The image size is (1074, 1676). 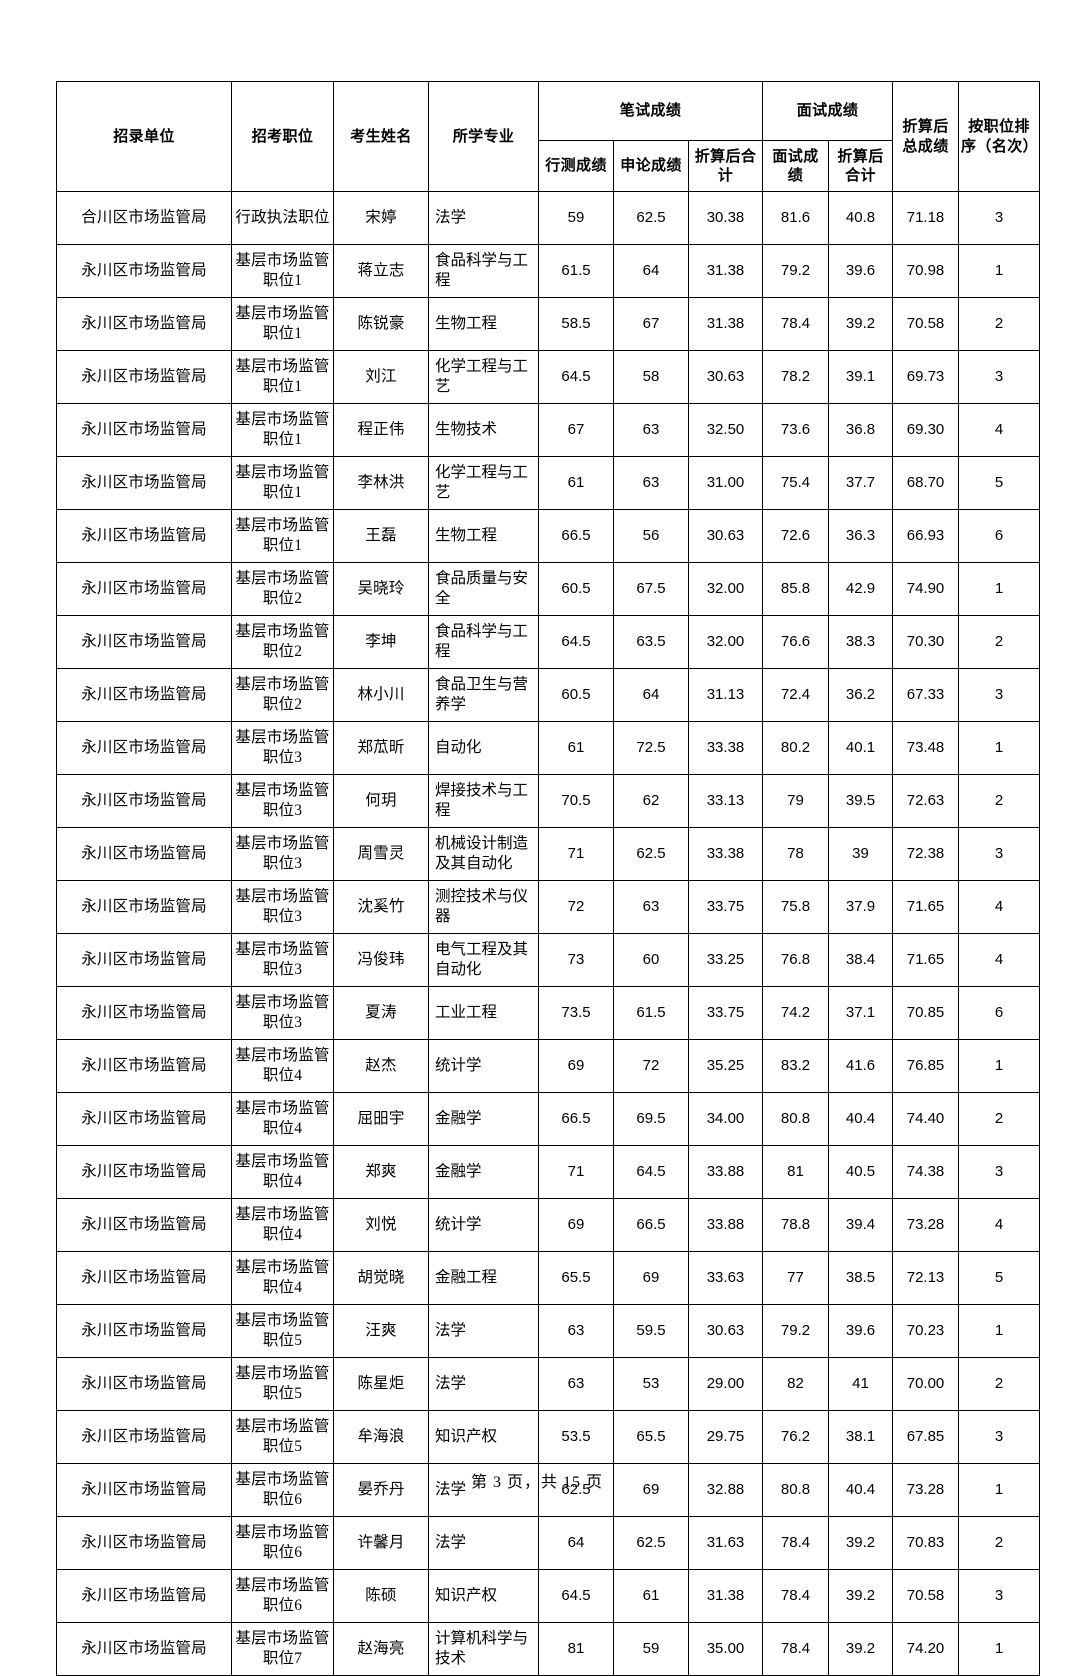 What do you see at coordinates (381, 801) in the screenshot?
I see `cell-name: 何玥` at bounding box center [381, 801].